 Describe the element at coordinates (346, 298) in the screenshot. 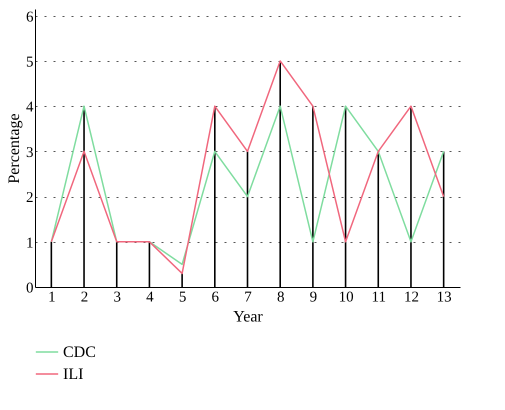

I see `x-tick-label: 10` at that location.